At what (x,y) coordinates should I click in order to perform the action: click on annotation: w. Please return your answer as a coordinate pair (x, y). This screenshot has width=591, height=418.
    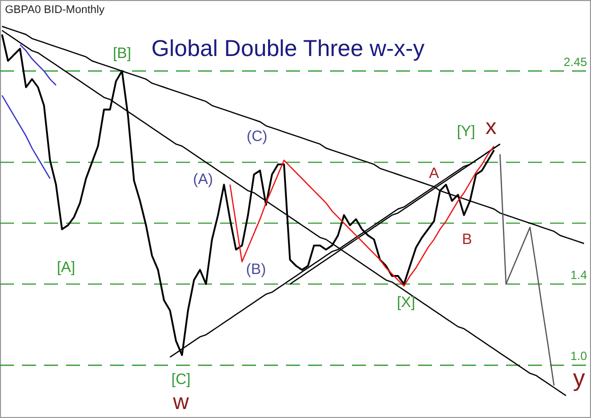
    Looking at the image, I should click on (181, 401).